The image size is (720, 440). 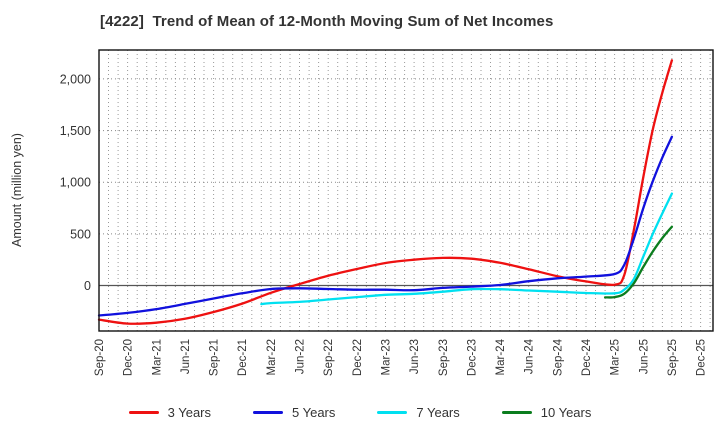 I want to click on y-tick-label: 500, so click(x=80, y=234).